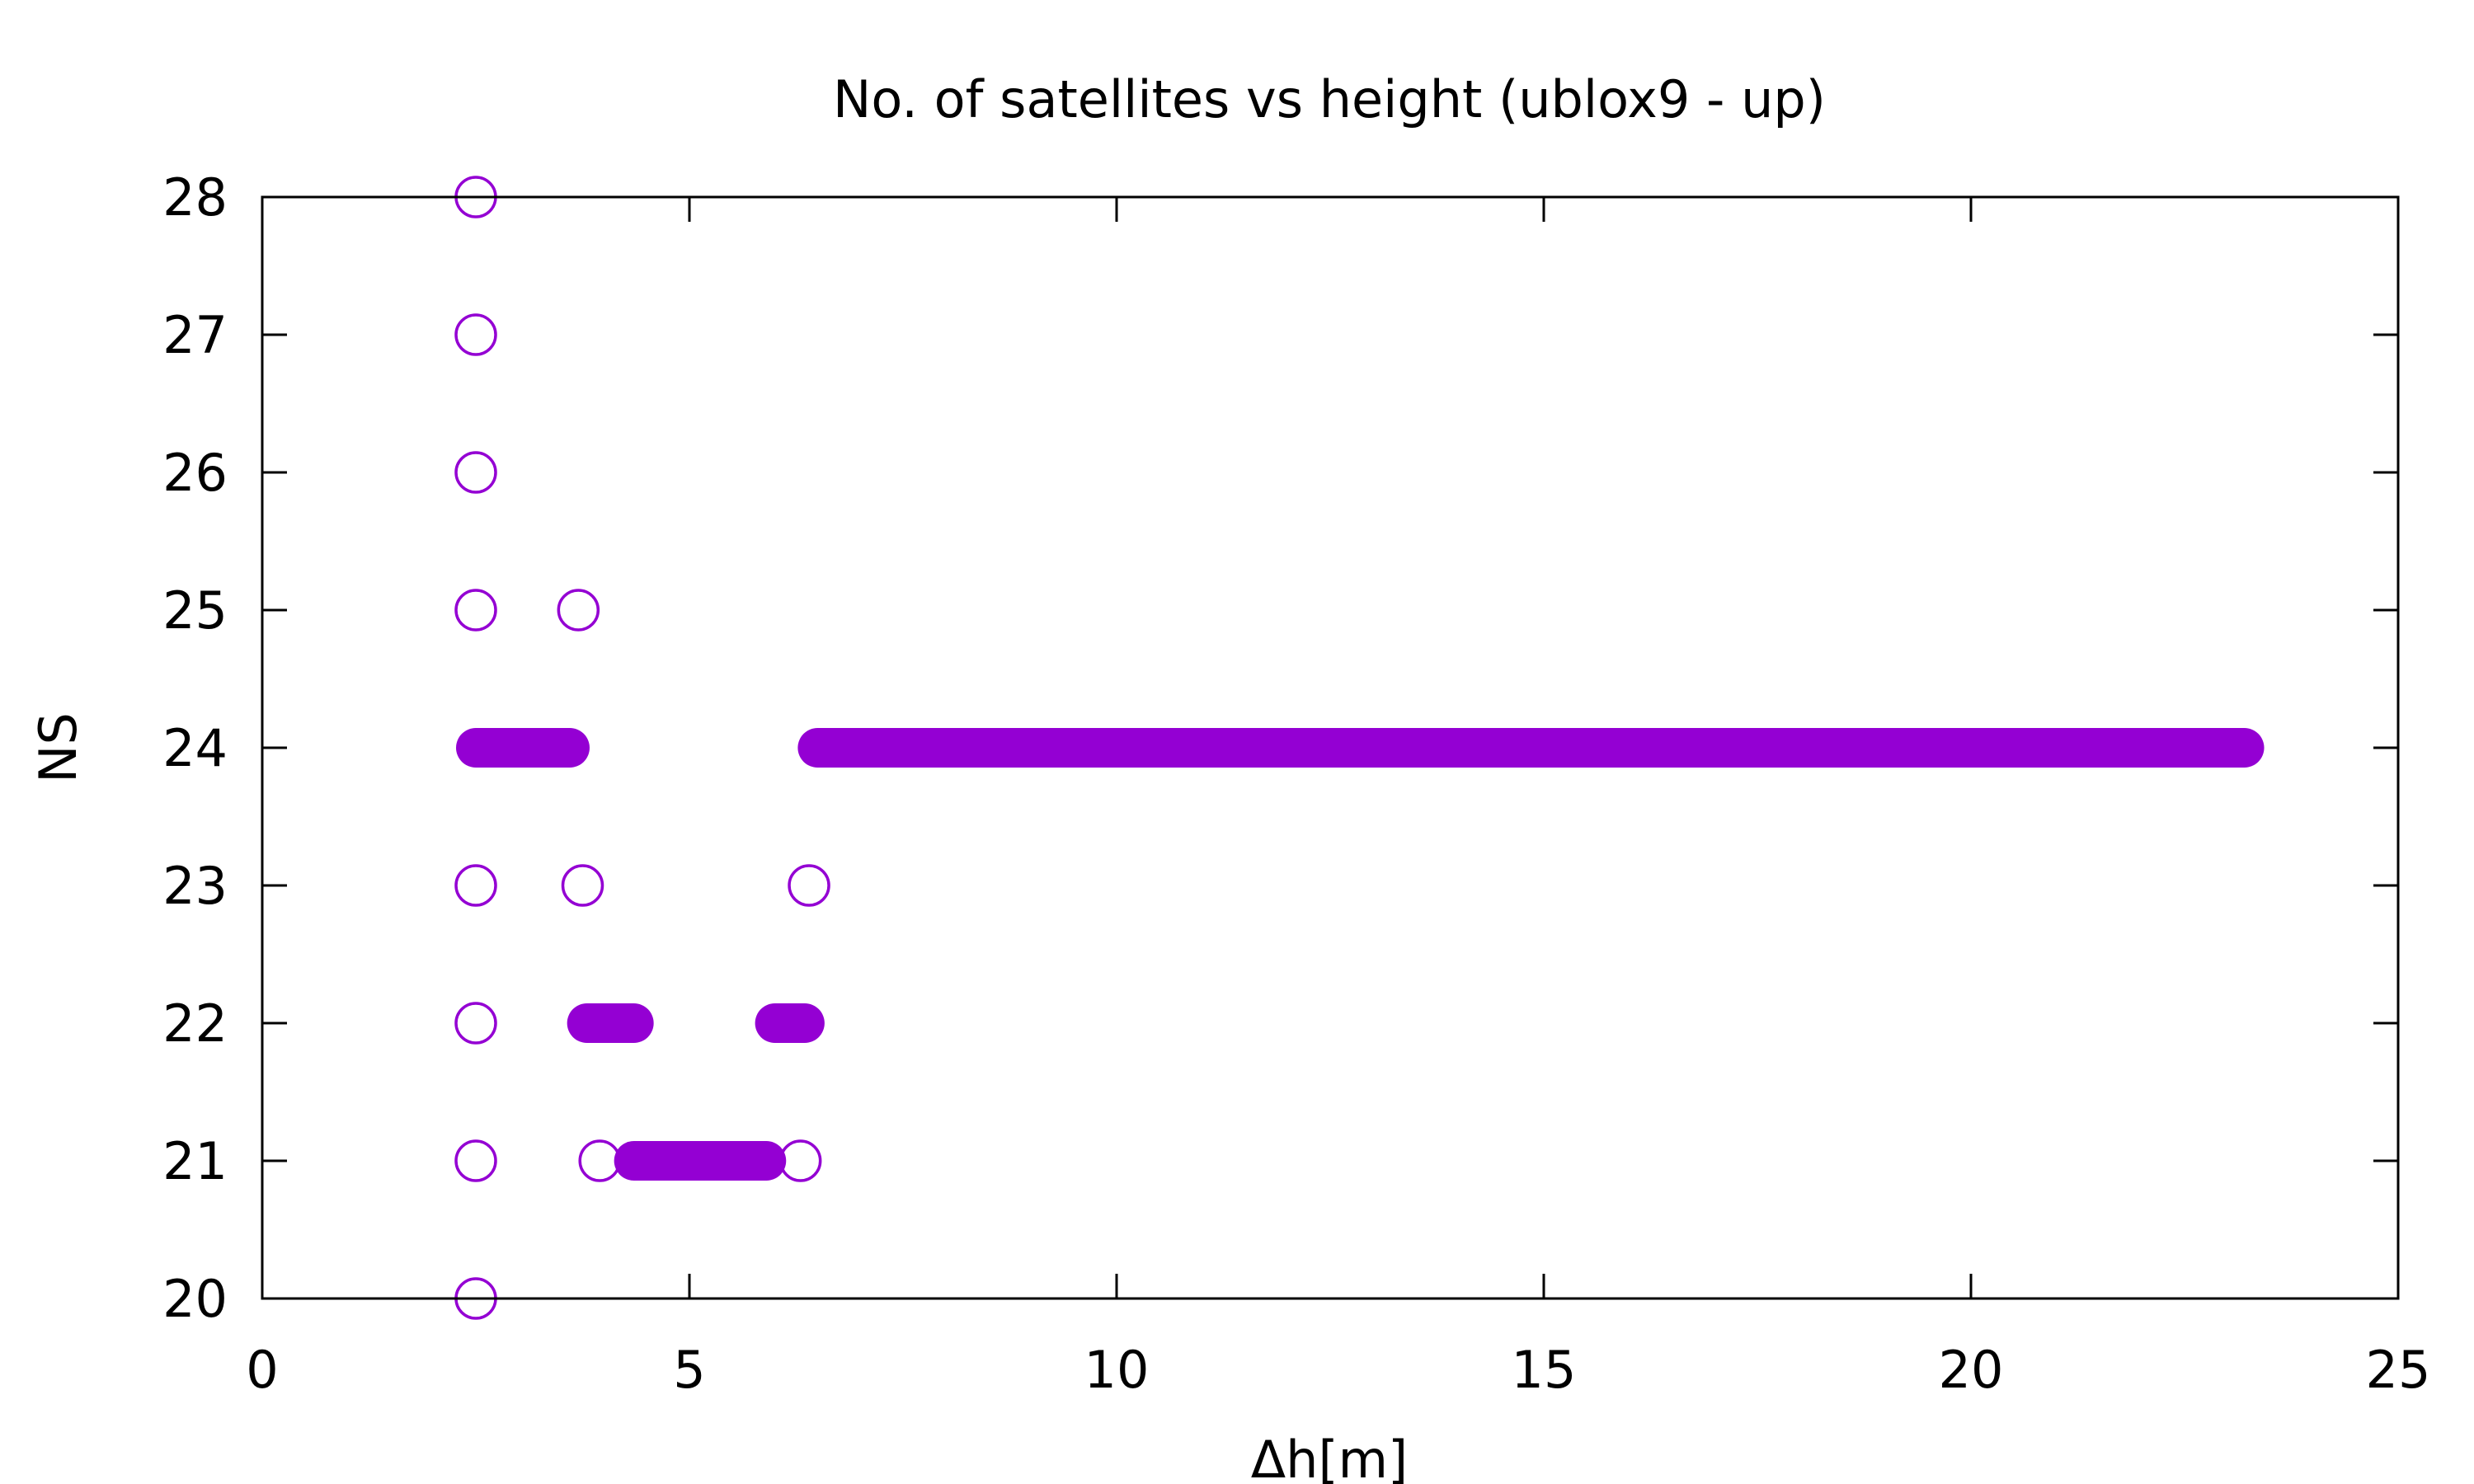 This screenshot has width=2474, height=1484. Describe the element at coordinates (689, 1370) in the screenshot. I see `x-tick-label: 5` at that location.